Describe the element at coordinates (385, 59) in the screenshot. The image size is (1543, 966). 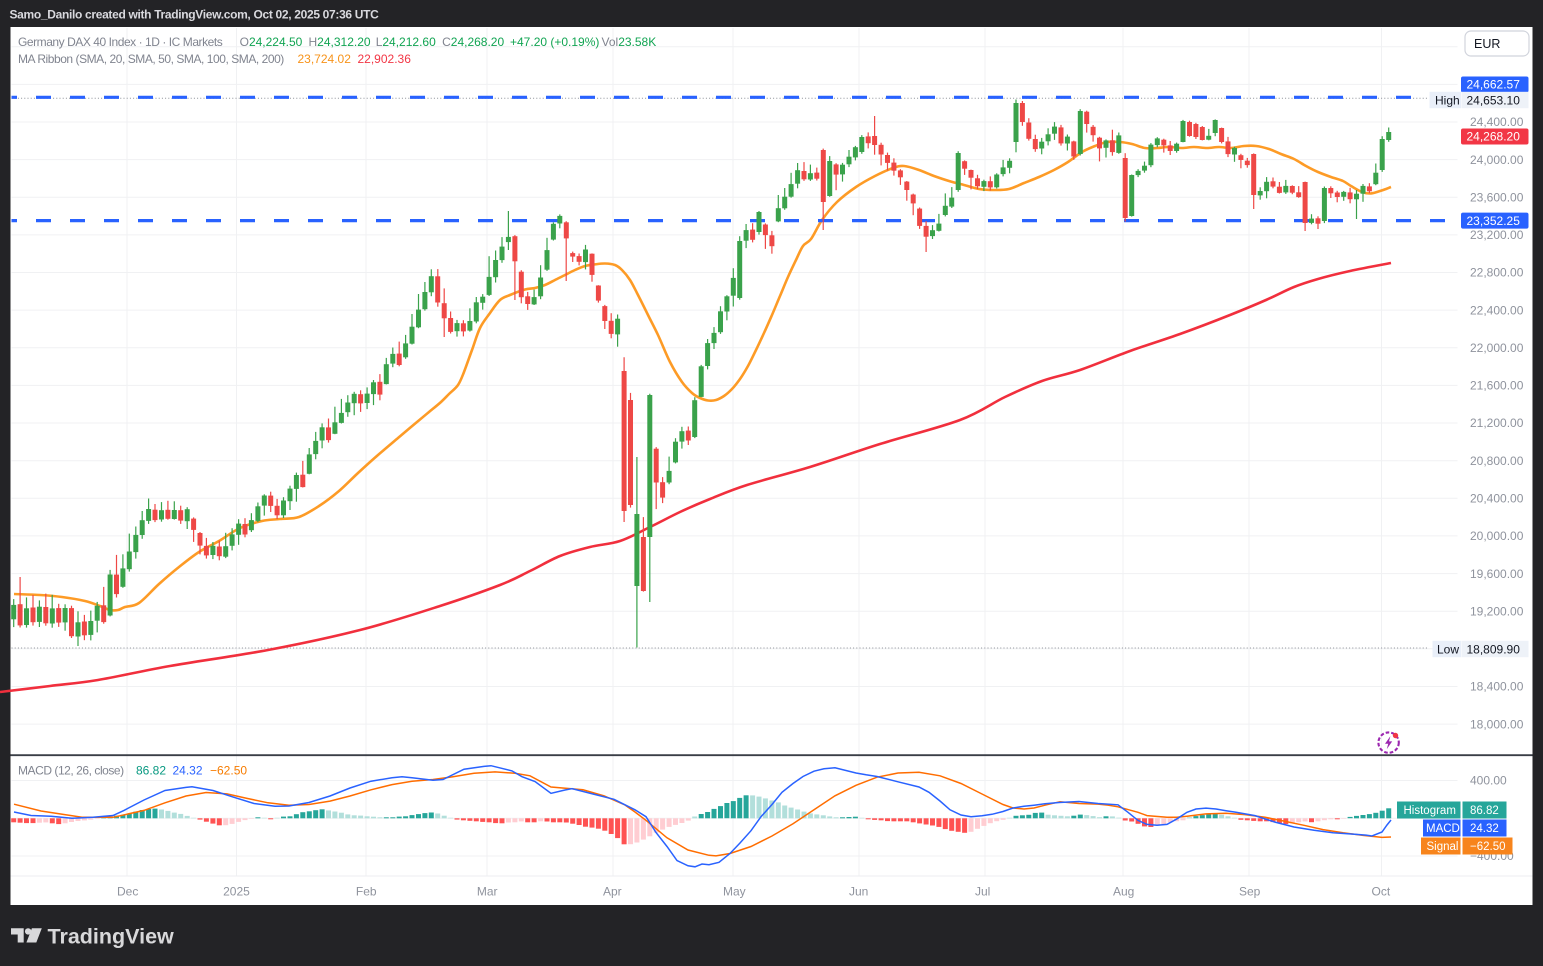
I see `svg-text: 22,902.36` at that location.